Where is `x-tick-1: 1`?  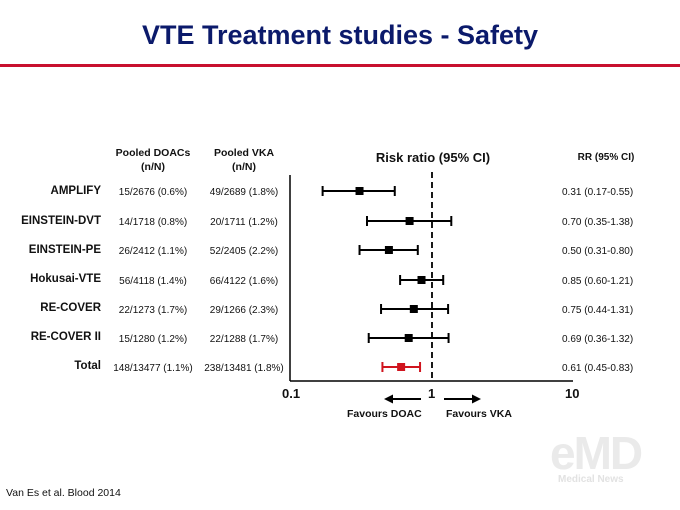 x-tick-1: 1 is located at coordinates (432, 393).